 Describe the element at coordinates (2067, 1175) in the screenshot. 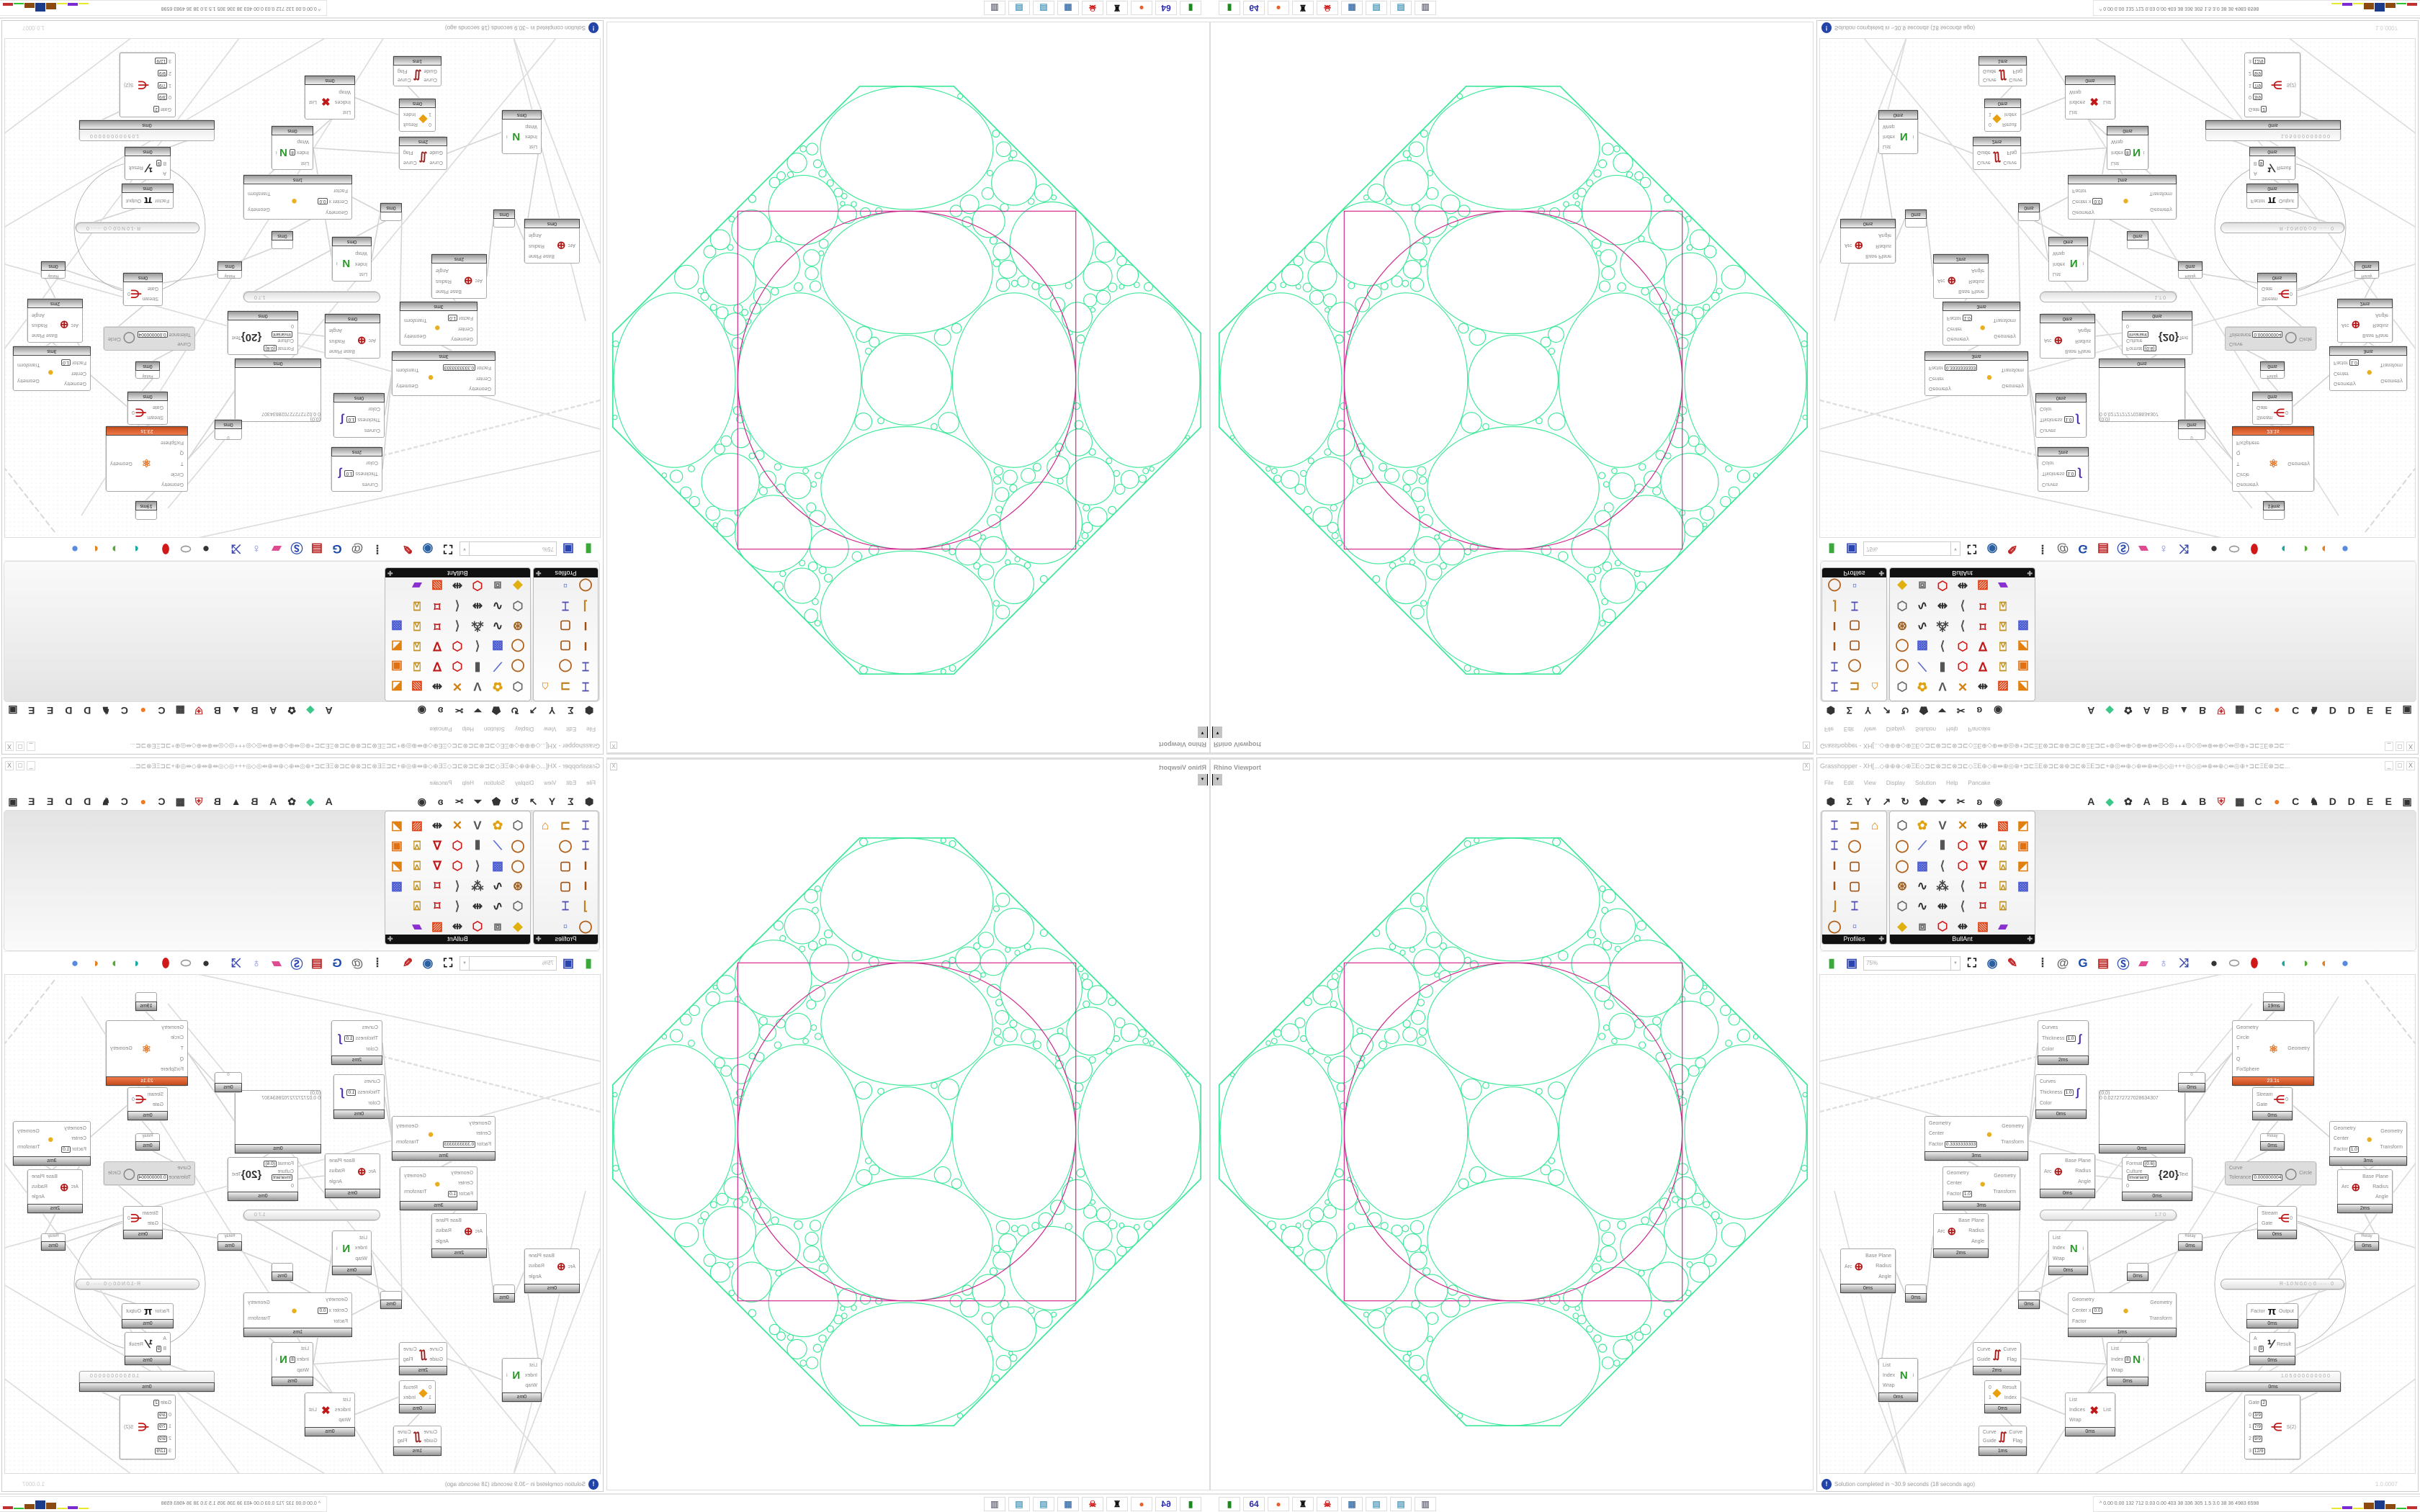

I see `gh-component: Arc ⊕ Base Plane Radius Angle 0ms` at that location.